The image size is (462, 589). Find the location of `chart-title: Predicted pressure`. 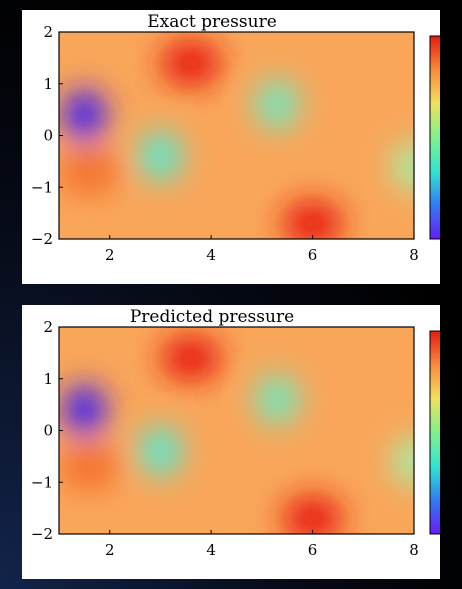

chart-title: Predicted pressure is located at coordinates (212, 317).